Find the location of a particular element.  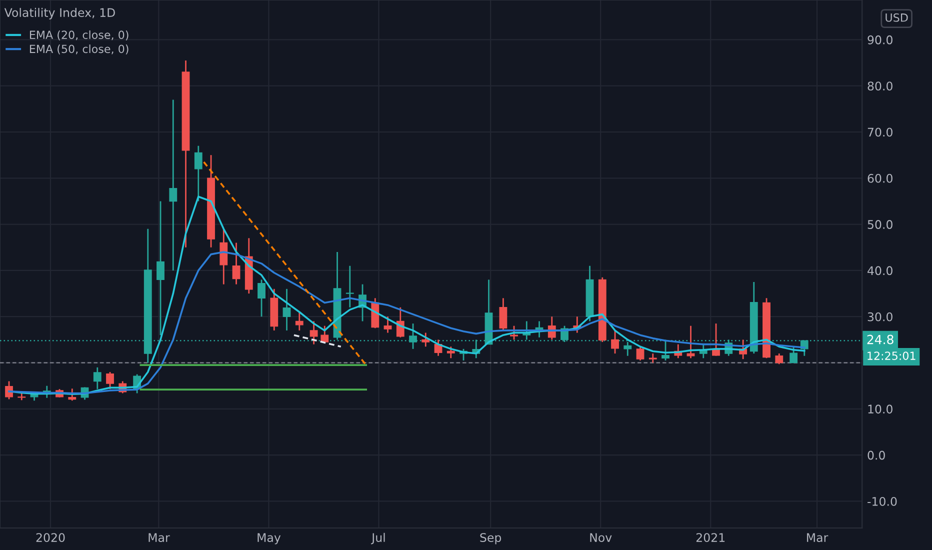

text: 12:25:01 is located at coordinates (892, 356).